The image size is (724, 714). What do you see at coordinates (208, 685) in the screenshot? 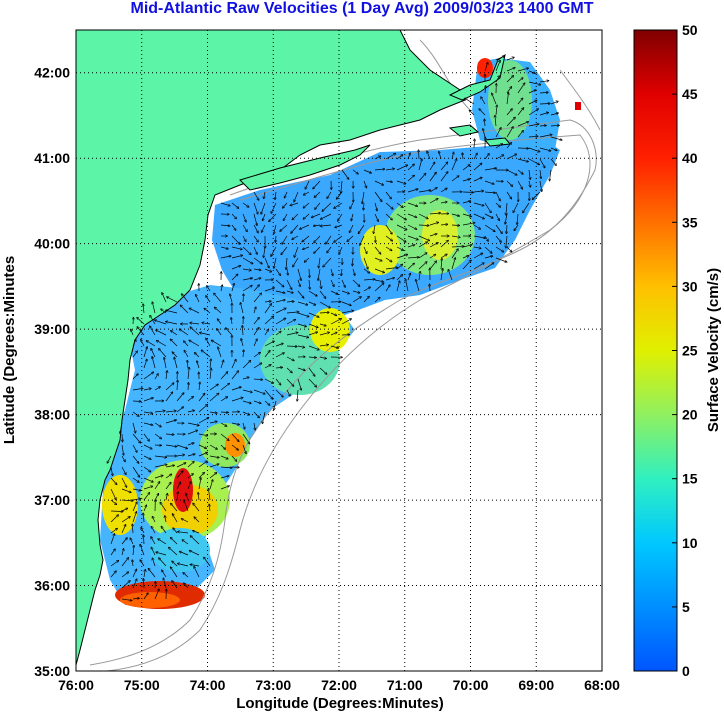
I see `x-tick-label: 74:00` at bounding box center [208, 685].